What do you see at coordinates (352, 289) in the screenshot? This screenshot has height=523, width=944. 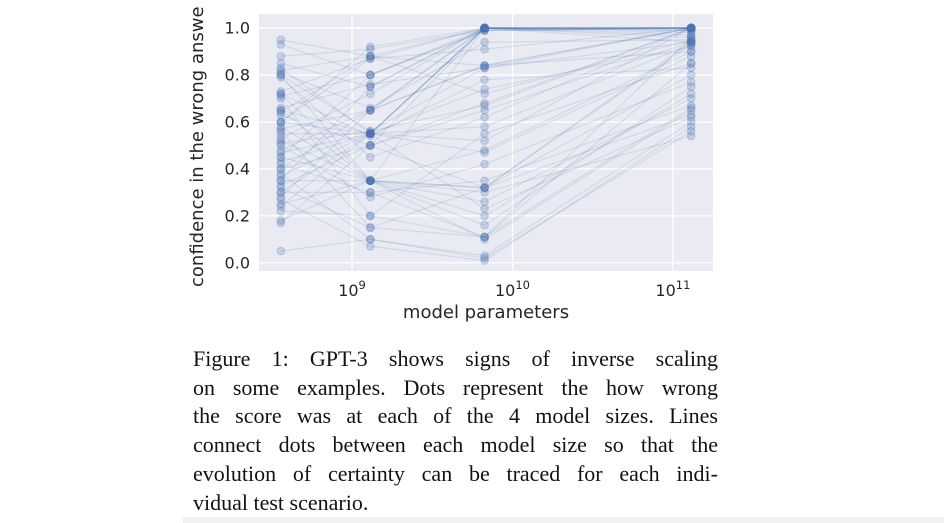 I see `x-tick-label-1e9: 109` at bounding box center [352, 289].